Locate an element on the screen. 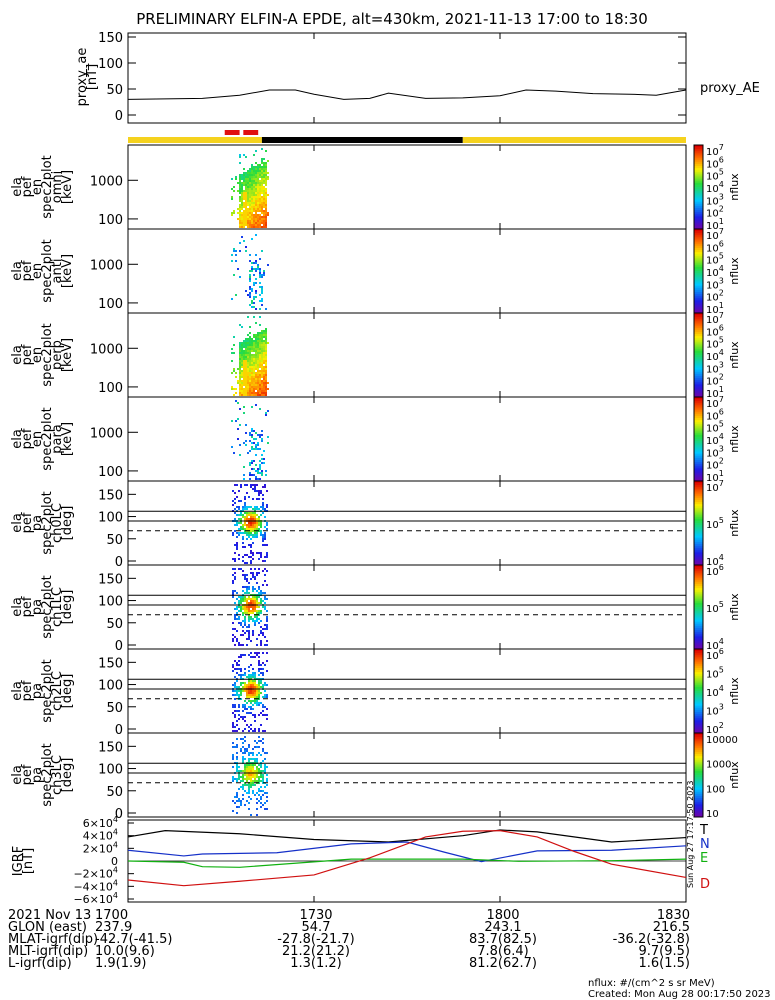 Image resolution: width=775 pixels, height=1000 pixels. colorbar-tick-exponent: 4 is located at coordinates (721, 352).